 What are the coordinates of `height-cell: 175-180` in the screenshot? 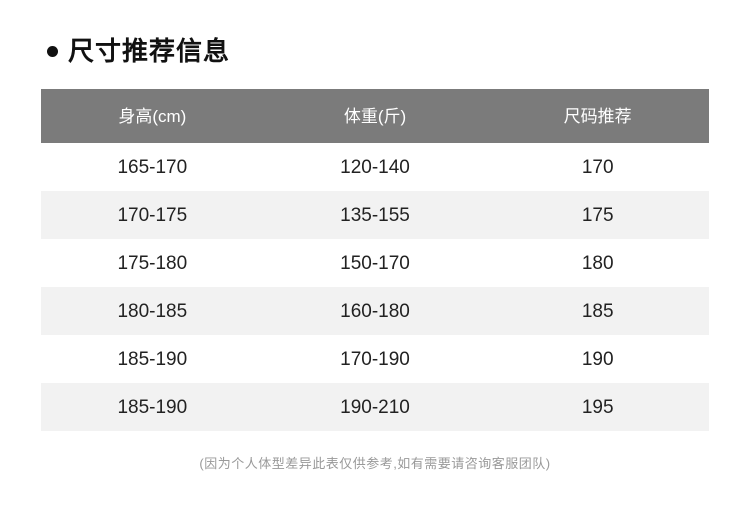 It's located at (152, 263).